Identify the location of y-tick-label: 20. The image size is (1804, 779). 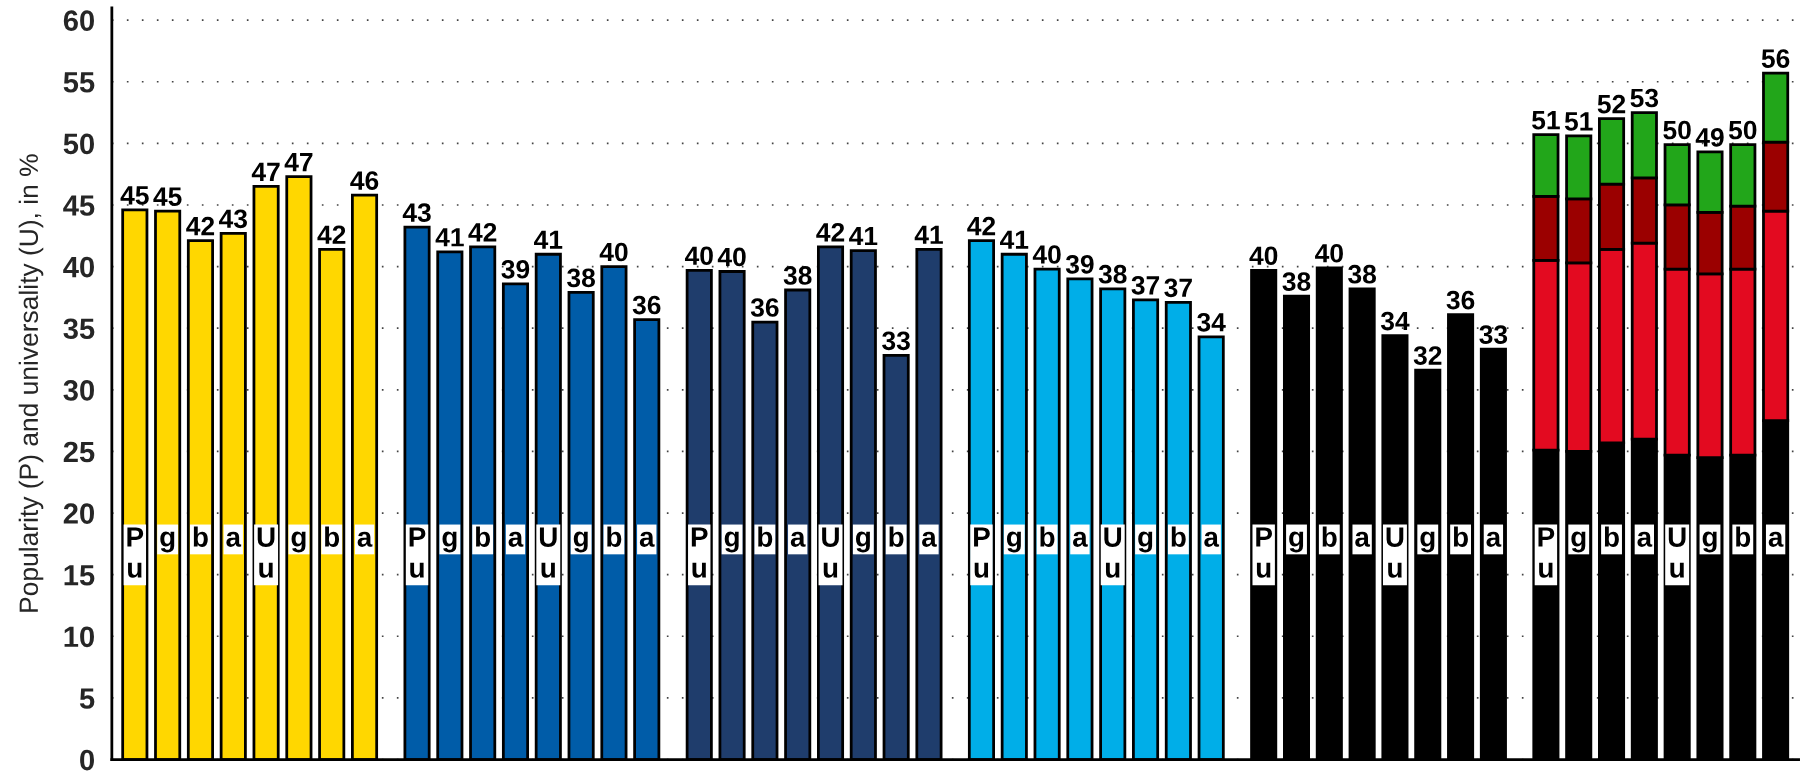
(78, 513).